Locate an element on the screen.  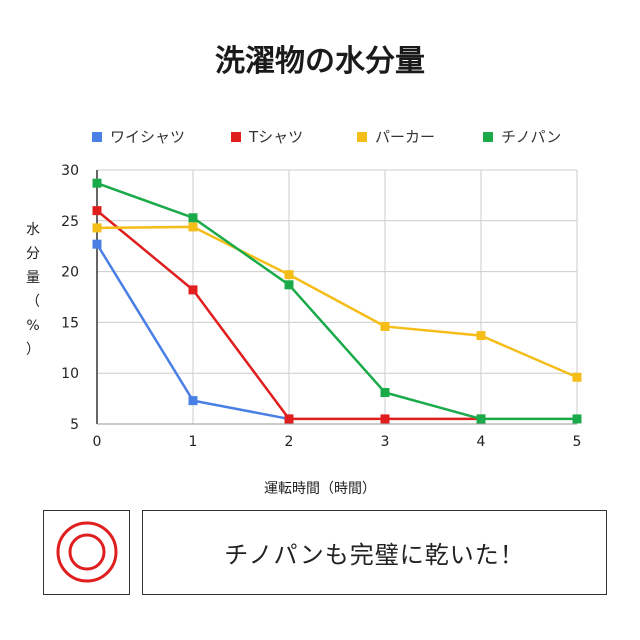
result-message: チノパンも完璧に乾いた！ is located at coordinates (374, 555).